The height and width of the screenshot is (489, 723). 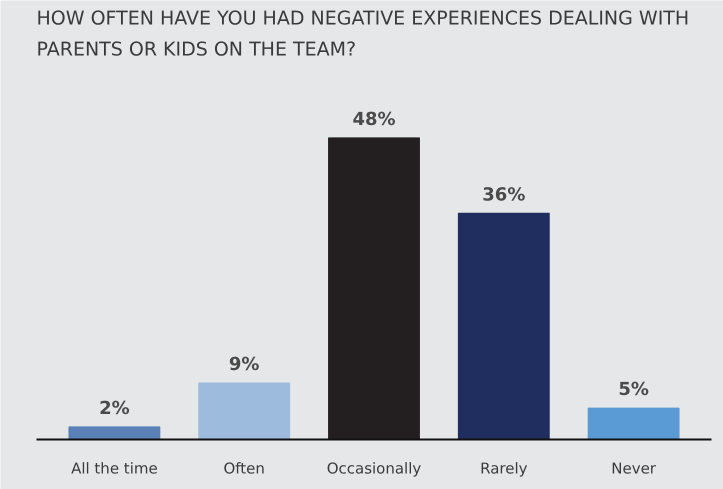 I want to click on x-tick-label: All the time, so click(x=114, y=469).